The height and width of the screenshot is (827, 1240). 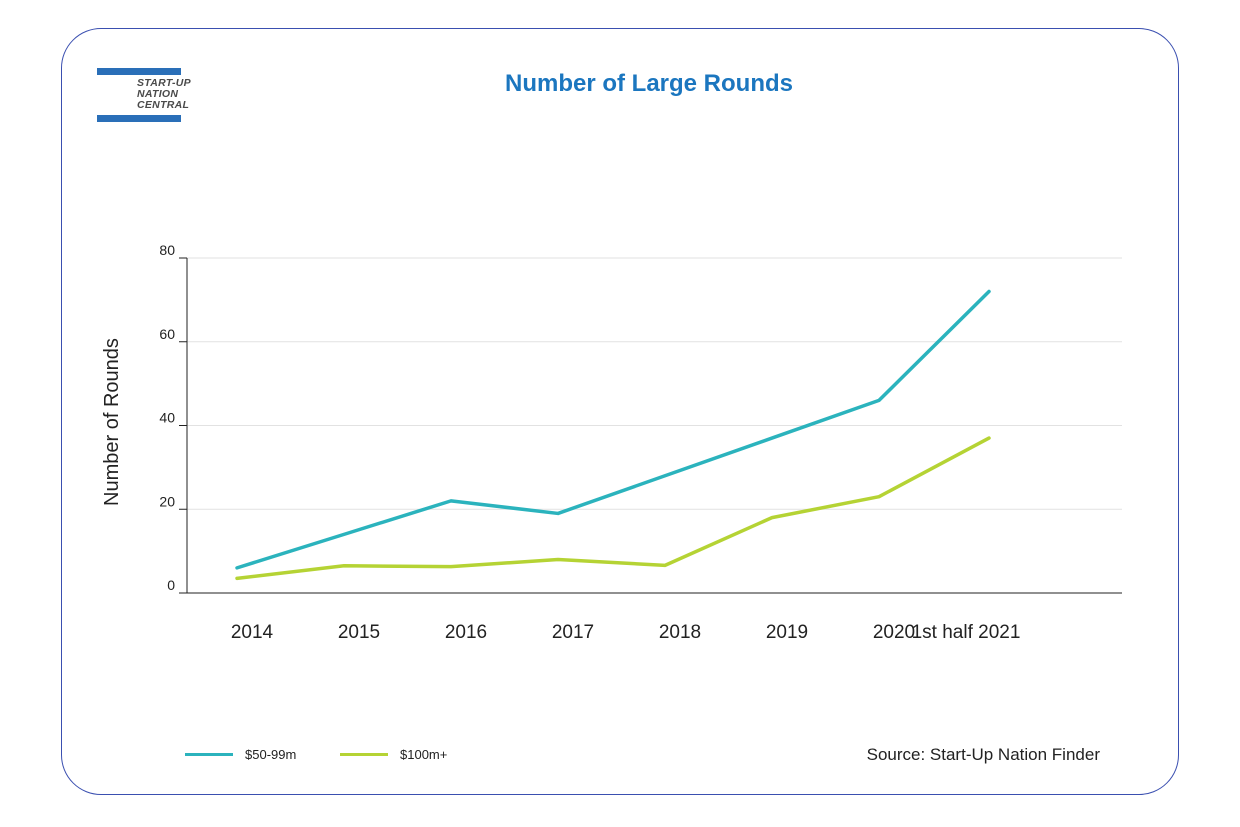 What do you see at coordinates (112, 422) in the screenshot?
I see `y-axis-label: Number of Rounds` at bounding box center [112, 422].